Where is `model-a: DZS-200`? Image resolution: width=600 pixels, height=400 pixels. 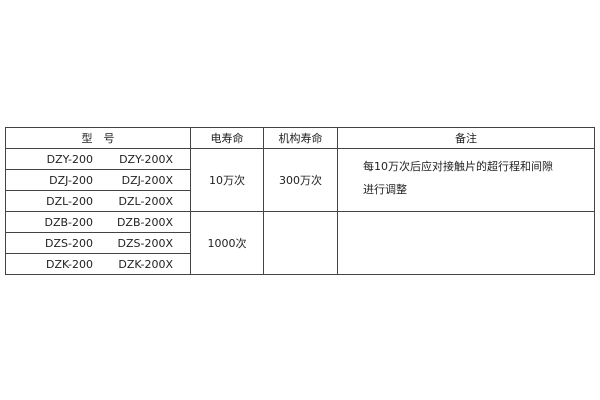 model-a: DZS-200 is located at coordinates (69, 243).